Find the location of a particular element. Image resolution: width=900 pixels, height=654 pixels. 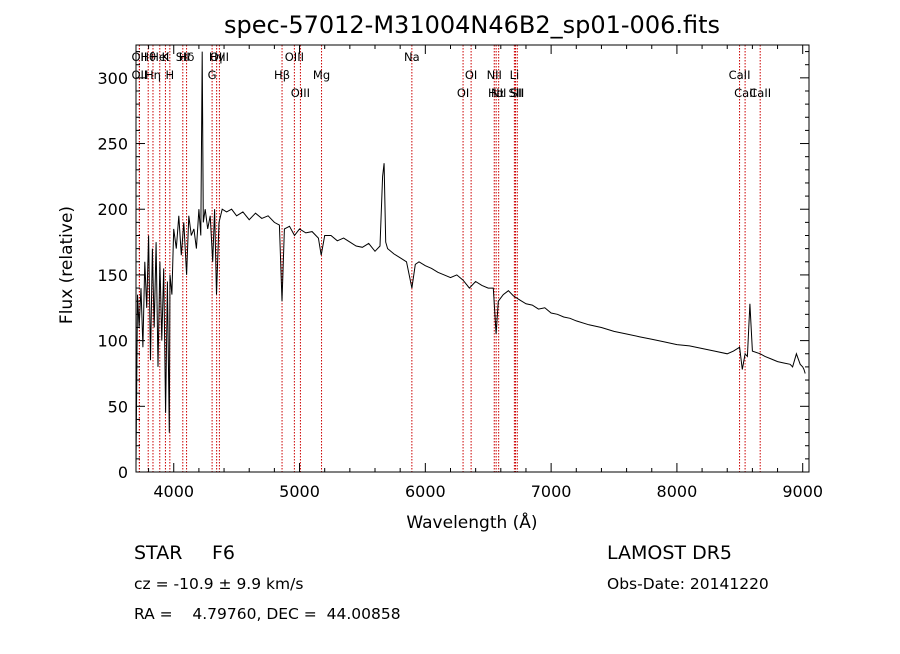

y-axis-label: Flux (relative) is located at coordinates (67, 265).